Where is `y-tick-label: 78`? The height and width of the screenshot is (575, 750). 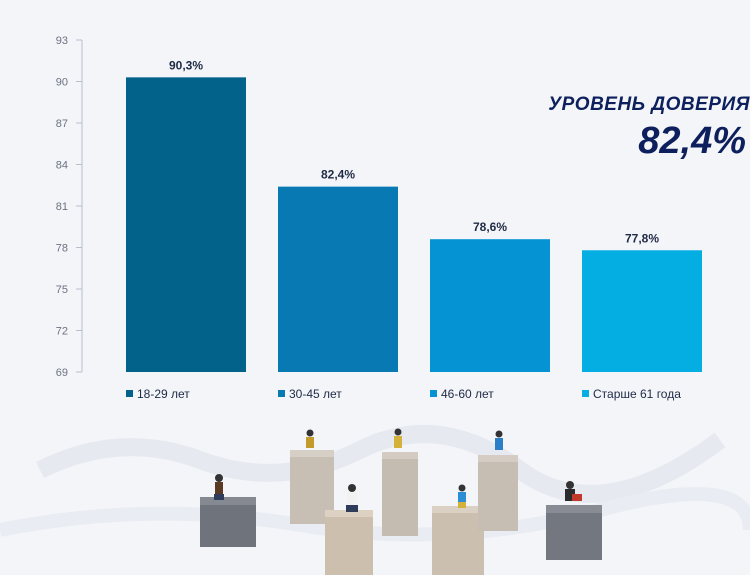 y-tick-label: 78 is located at coordinates (62, 249).